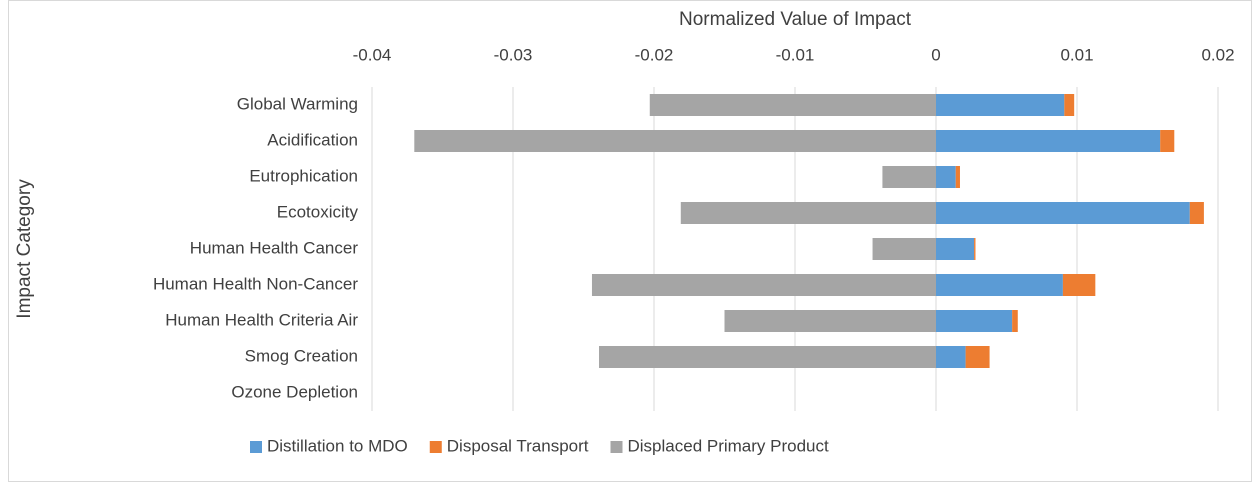  What do you see at coordinates (274, 247) in the screenshot?
I see `y-tick-label: Human Health Cancer` at bounding box center [274, 247].